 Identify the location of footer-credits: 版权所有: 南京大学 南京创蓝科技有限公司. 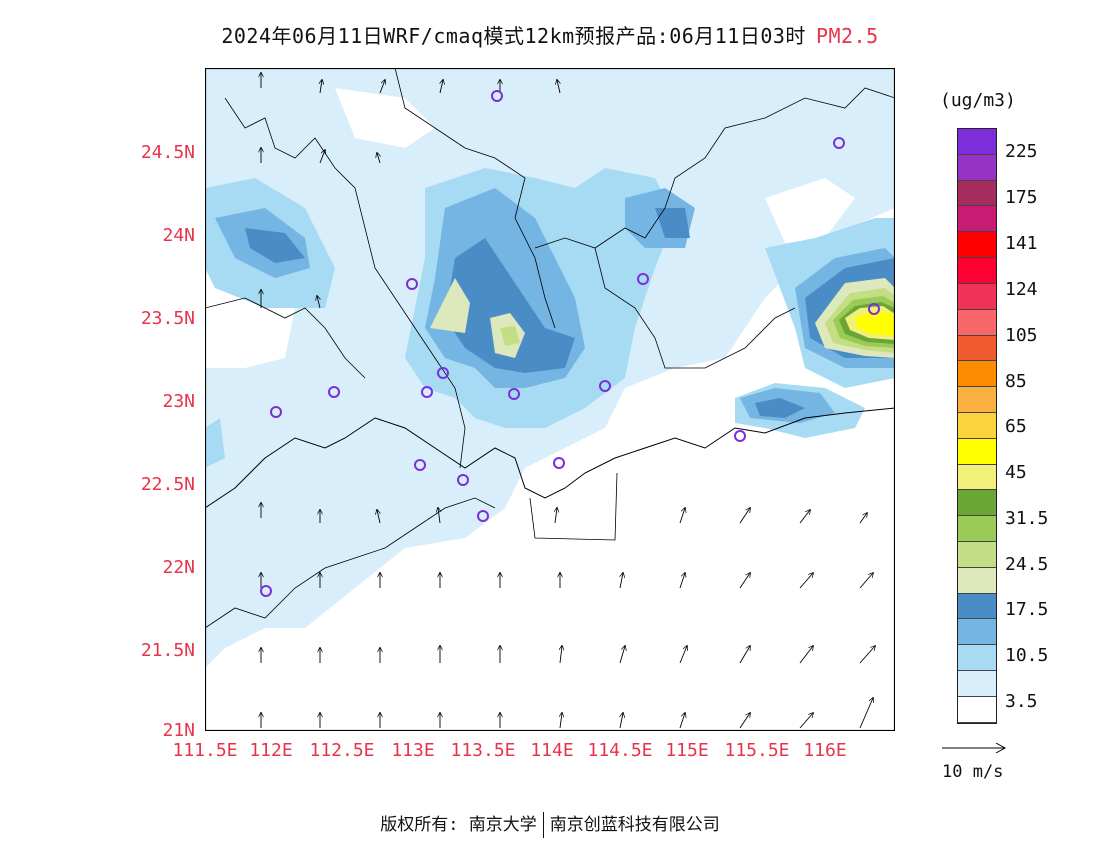
(550, 824).